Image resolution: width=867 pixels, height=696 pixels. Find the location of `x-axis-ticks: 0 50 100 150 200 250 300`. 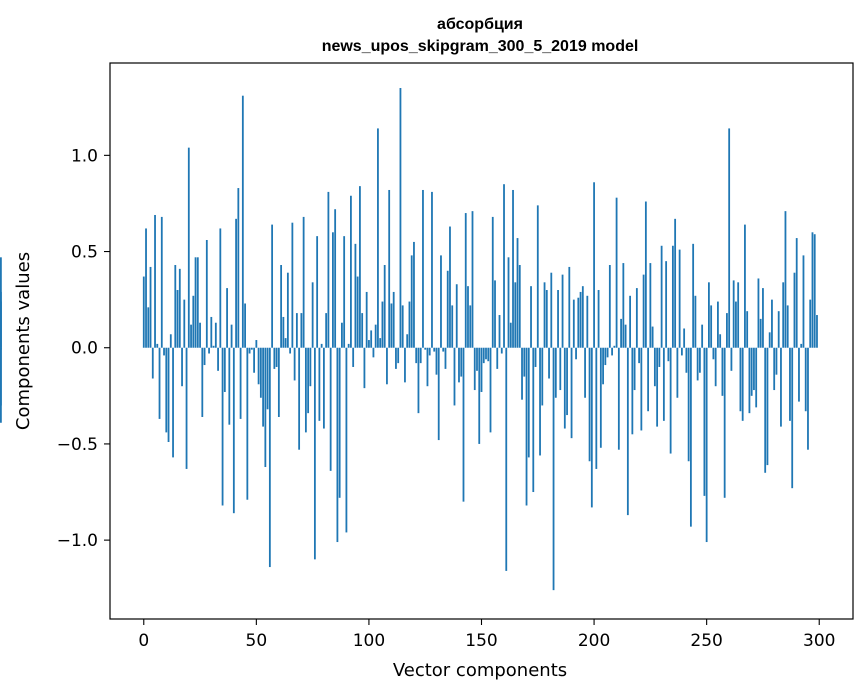

x-axis-ticks: 0 50 100 150 200 250 300 is located at coordinates (486, 635).